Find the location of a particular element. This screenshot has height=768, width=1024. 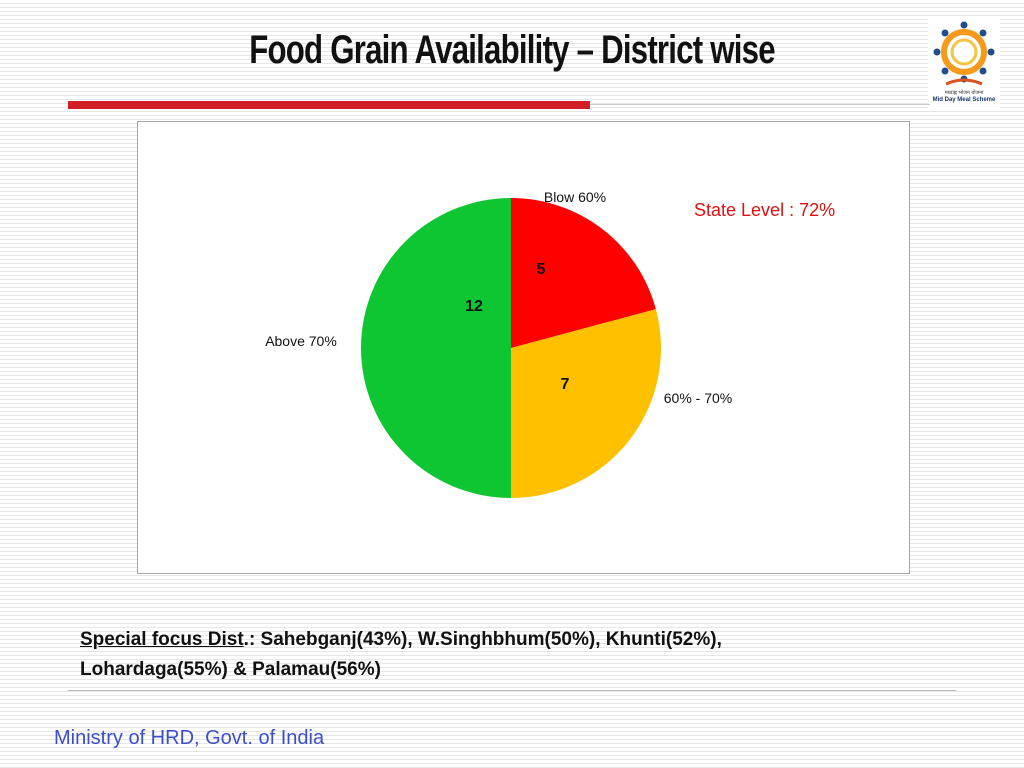

pie-category-label-2: 60% - 70% is located at coordinates (698, 398).